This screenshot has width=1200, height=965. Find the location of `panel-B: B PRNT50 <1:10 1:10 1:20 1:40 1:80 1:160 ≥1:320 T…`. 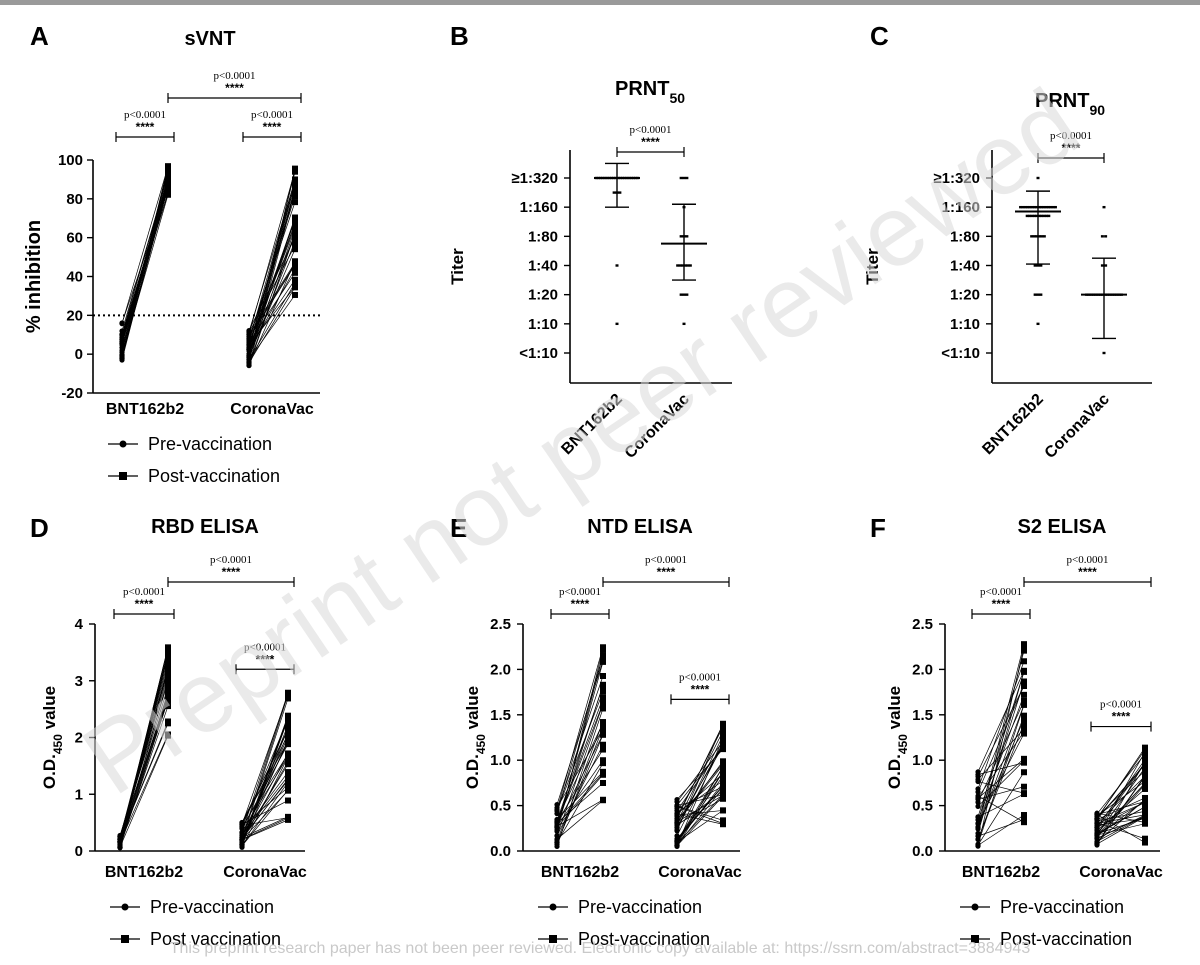

panel-B: B PRNT50 <1:10 1:10 1:20 1:40 1:80 1:160 ≥1:320 T… is located at coordinates (590, 241).